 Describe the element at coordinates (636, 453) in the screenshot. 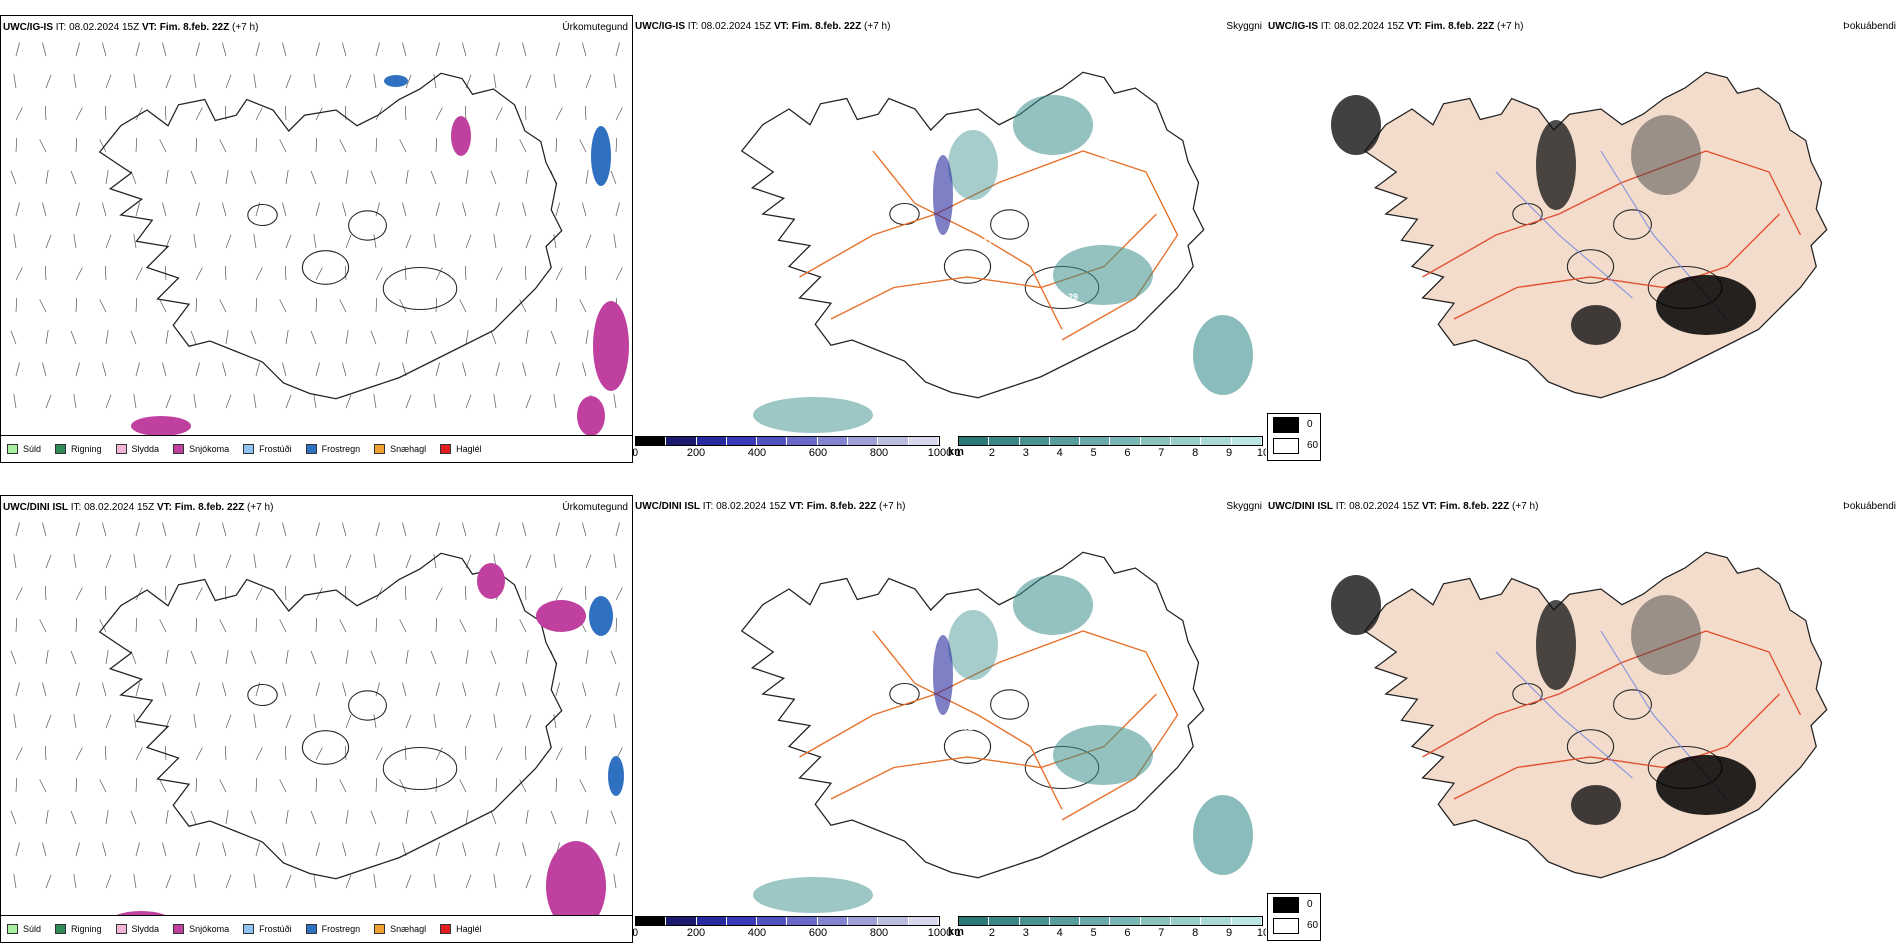

I see `colorbar-tick: 0` at that location.